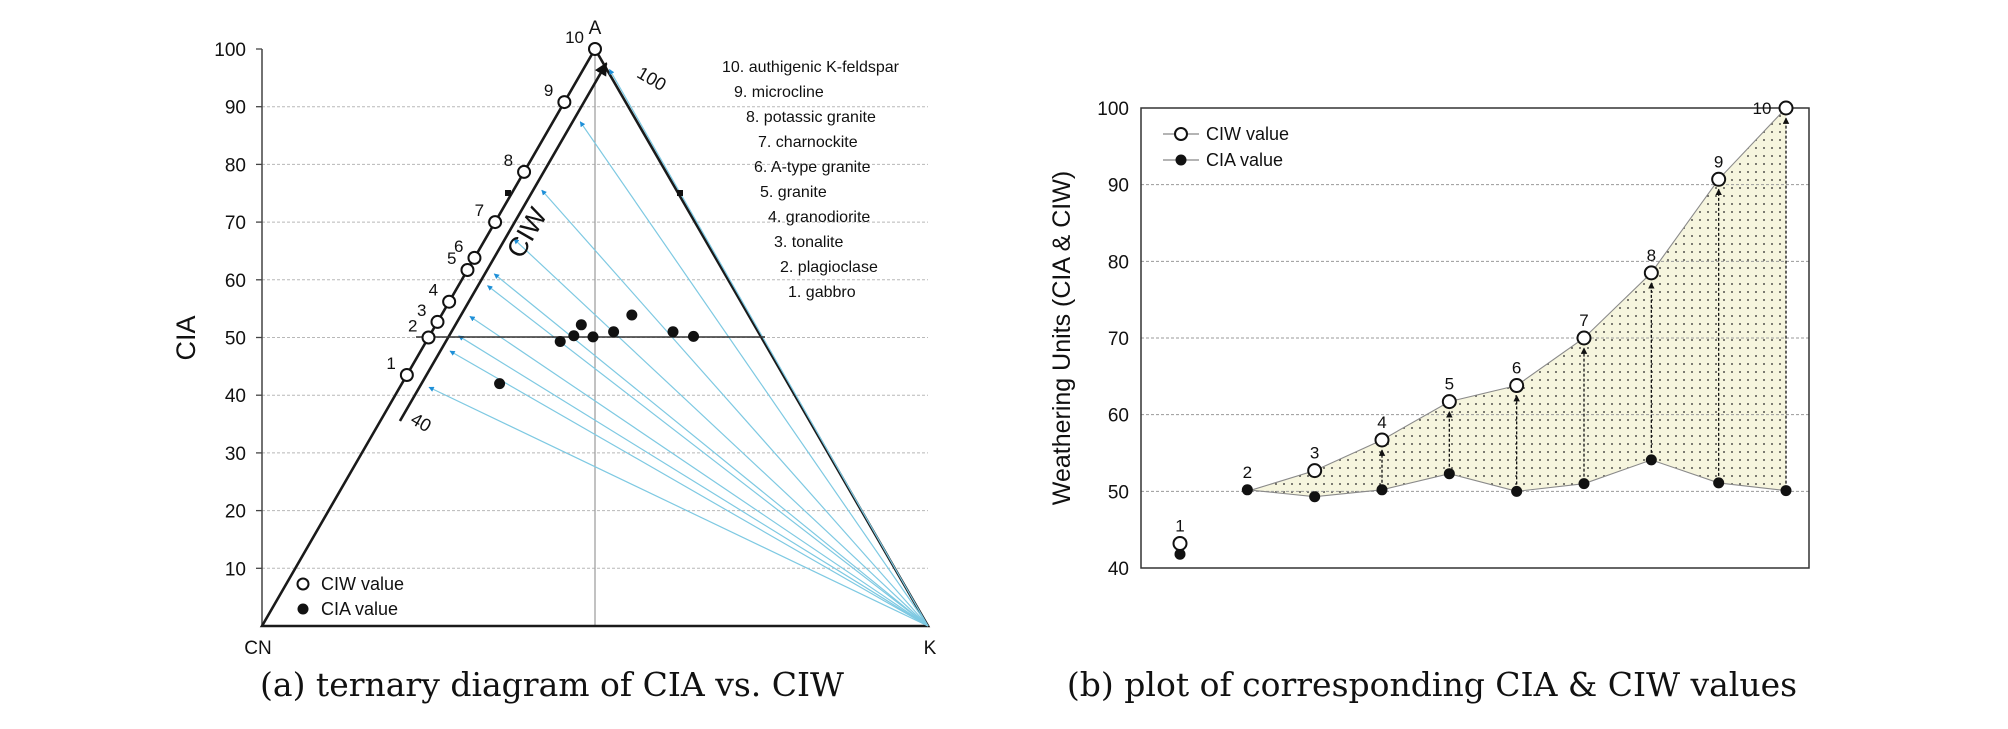 Image resolution: width=2008 pixels, height=729 pixels. What do you see at coordinates (390, 363) in the screenshot?
I see `ciw-point-label: 1` at bounding box center [390, 363].